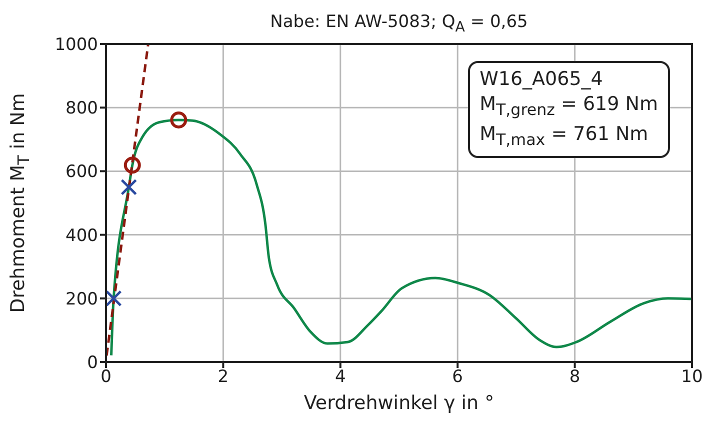 This screenshot has height=428, width=709. Describe the element at coordinates (399, 24) in the screenshot. I see `chart-title: Nabe: EN AW-5083; Q$_{A}$ = 0,65` at that location.